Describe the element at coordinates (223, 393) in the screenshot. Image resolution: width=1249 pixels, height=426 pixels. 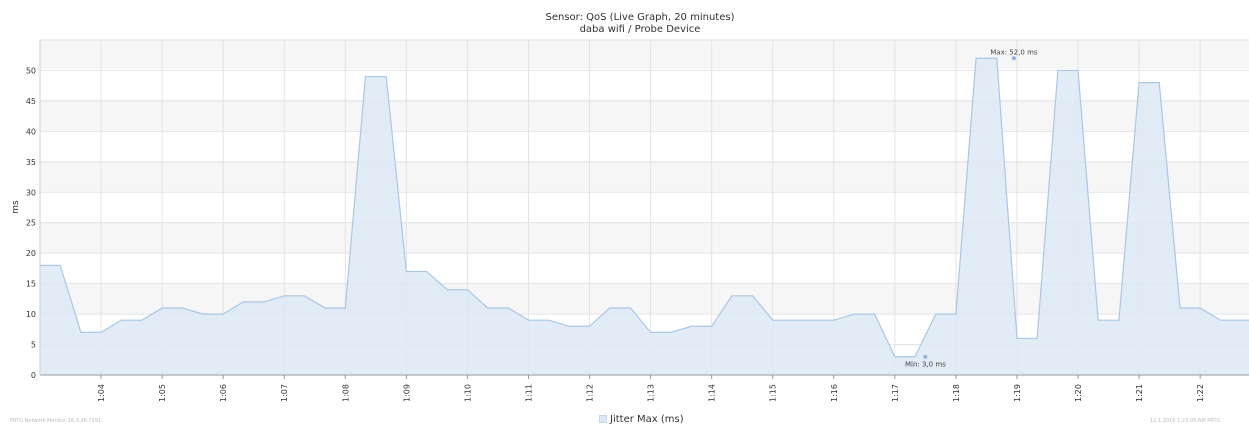
I see `x-tick-label: 1:06` at that location.